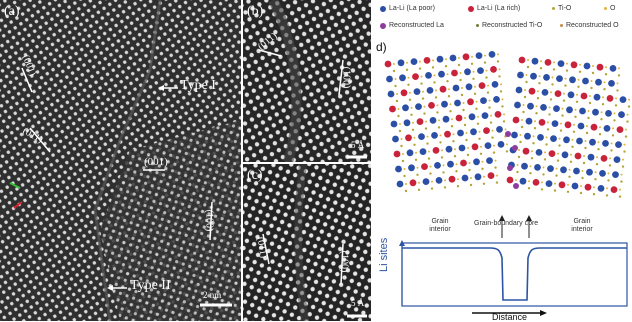 The width and height of the screenshot is (632, 322). I want to click on legend-label-o: O, so click(613, 8).